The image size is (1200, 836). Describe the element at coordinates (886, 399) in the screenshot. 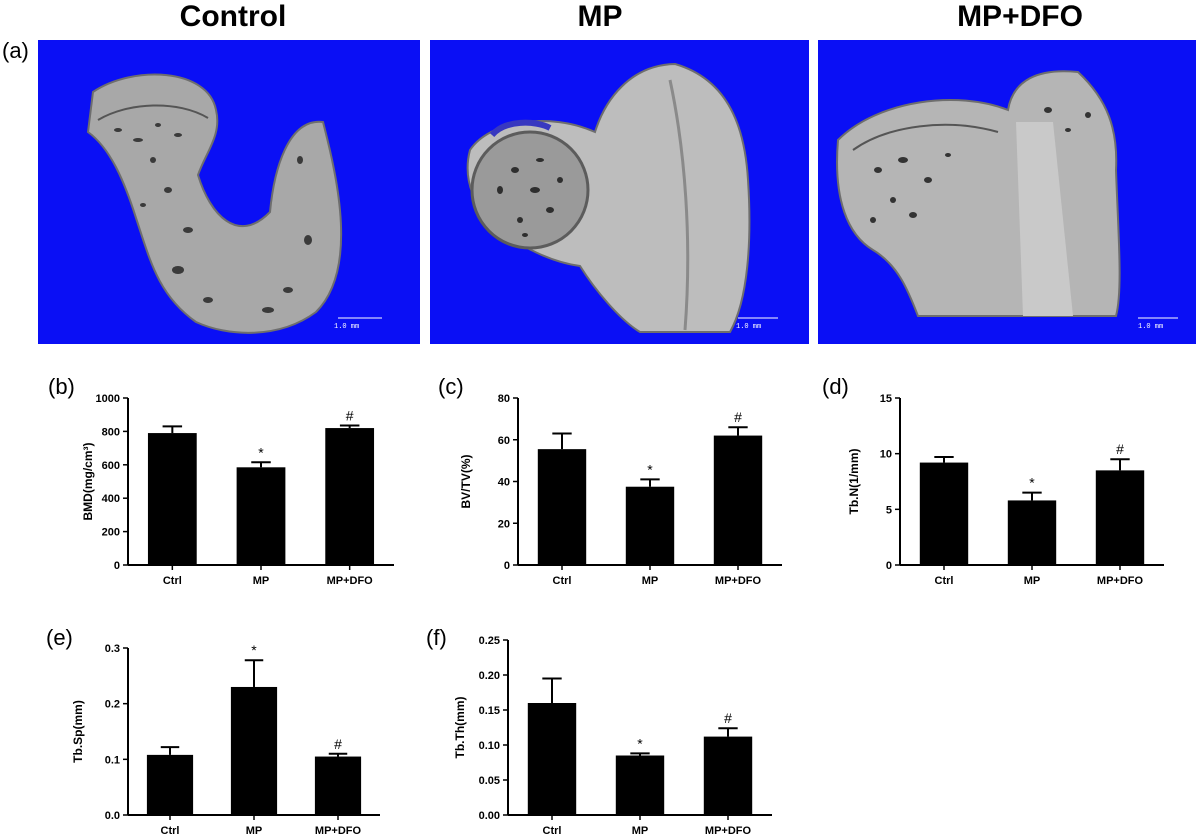

I see `y-tick-label-d: 15` at that location.